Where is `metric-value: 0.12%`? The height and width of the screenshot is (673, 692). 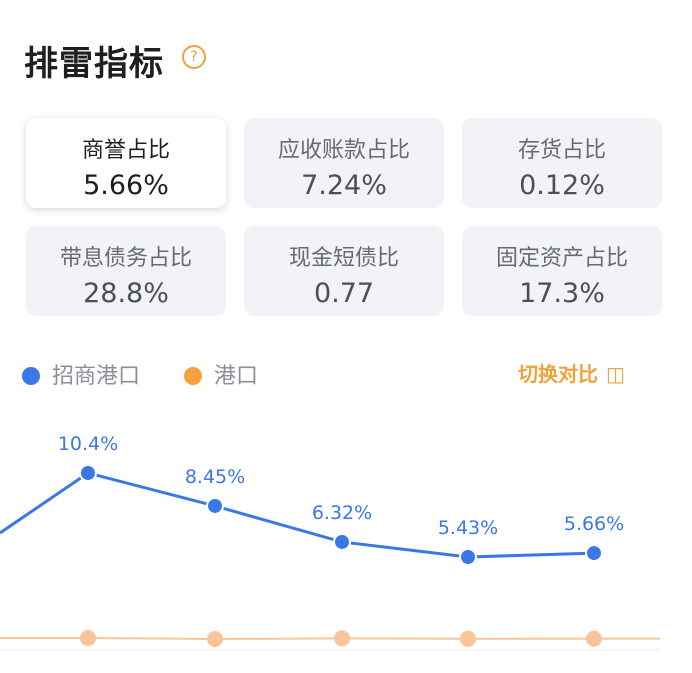 metric-value: 0.12% is located at coordinates (562, 185).